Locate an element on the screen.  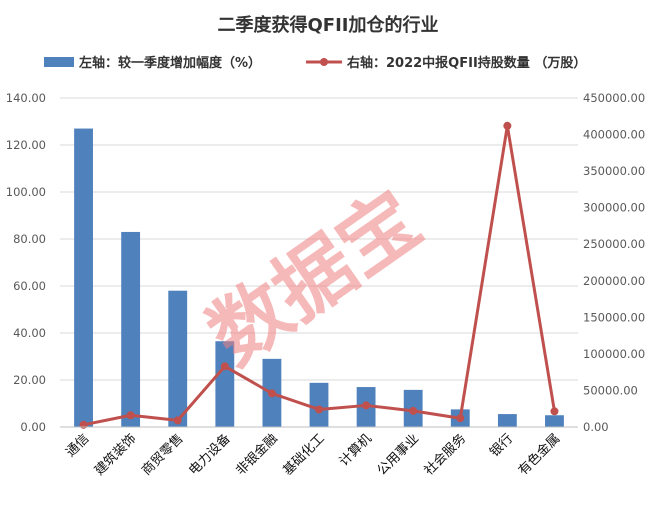
right-tick-label: 350000.00 is located at coordinates (614, 171).